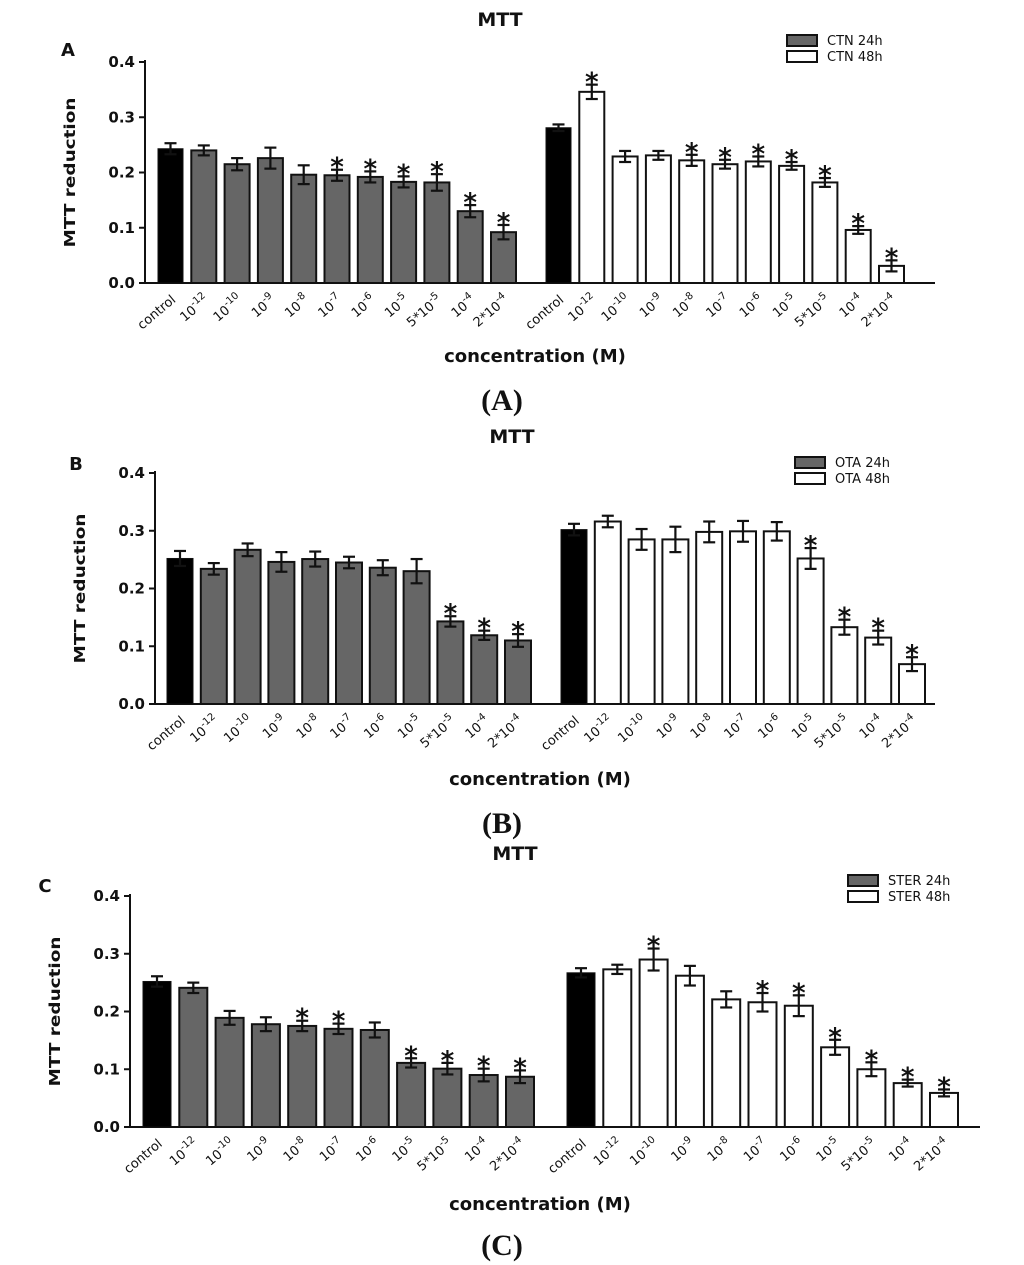 The width and height of the screenshot is (1024, 1265). I want to click on panel-caption: (C), so click(502, 1245).